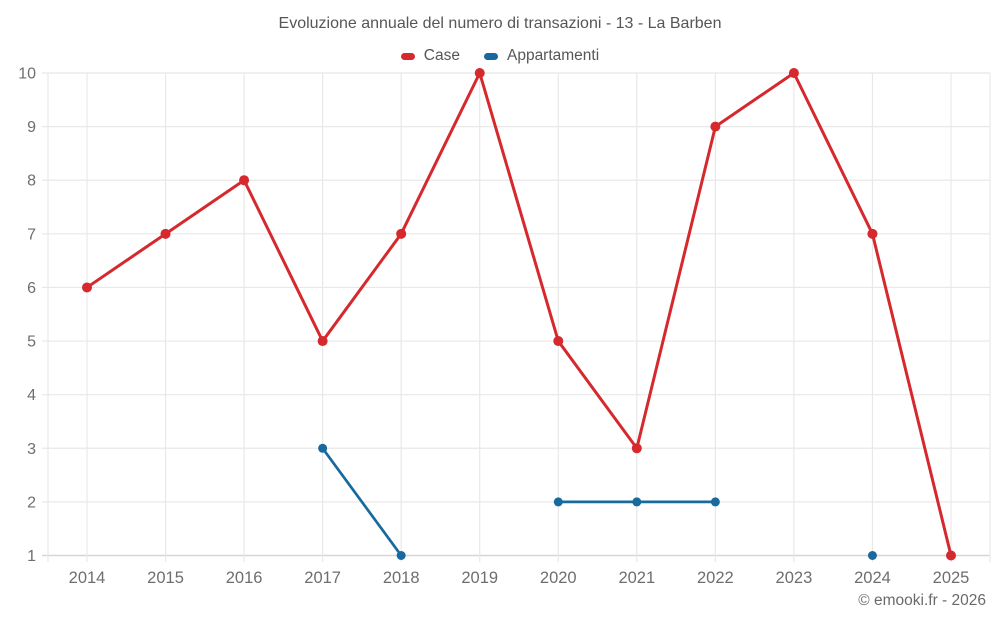  What do you see at coordinates (322, 341) in the screenshot?
I see `data-point-case-2017` at bounding box center [322, 341].